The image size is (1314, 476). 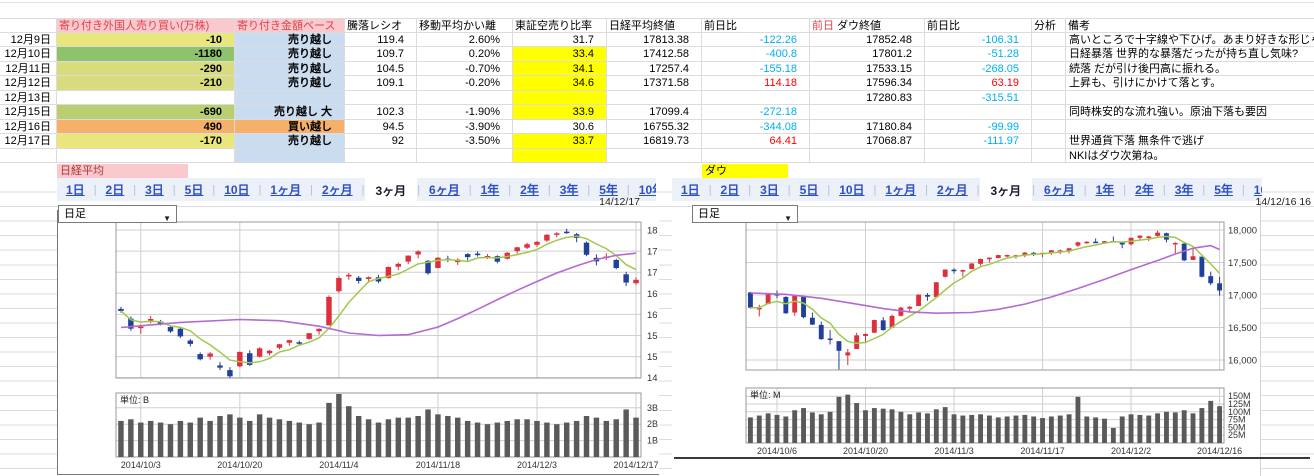 I want to click on dow-tab-5年: 5年, so click(x=1223, y=190).